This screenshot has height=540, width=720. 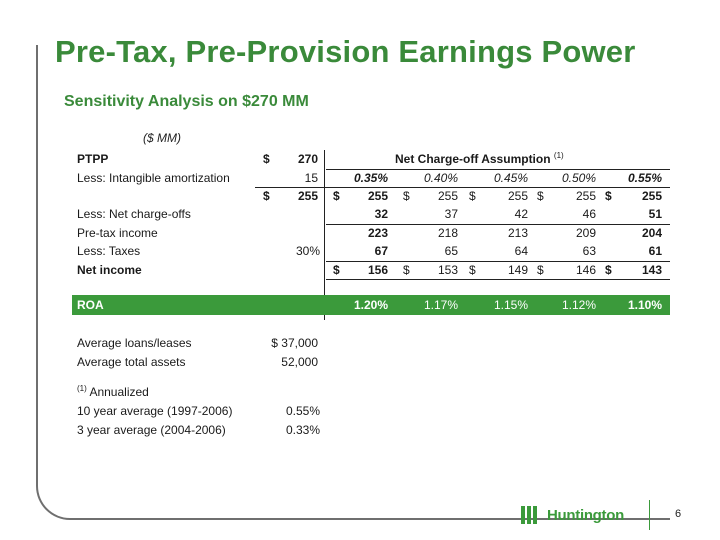 I want to click on net-chargeoffs-label: Less: Net charge-offs, so click(x=134, y=214).